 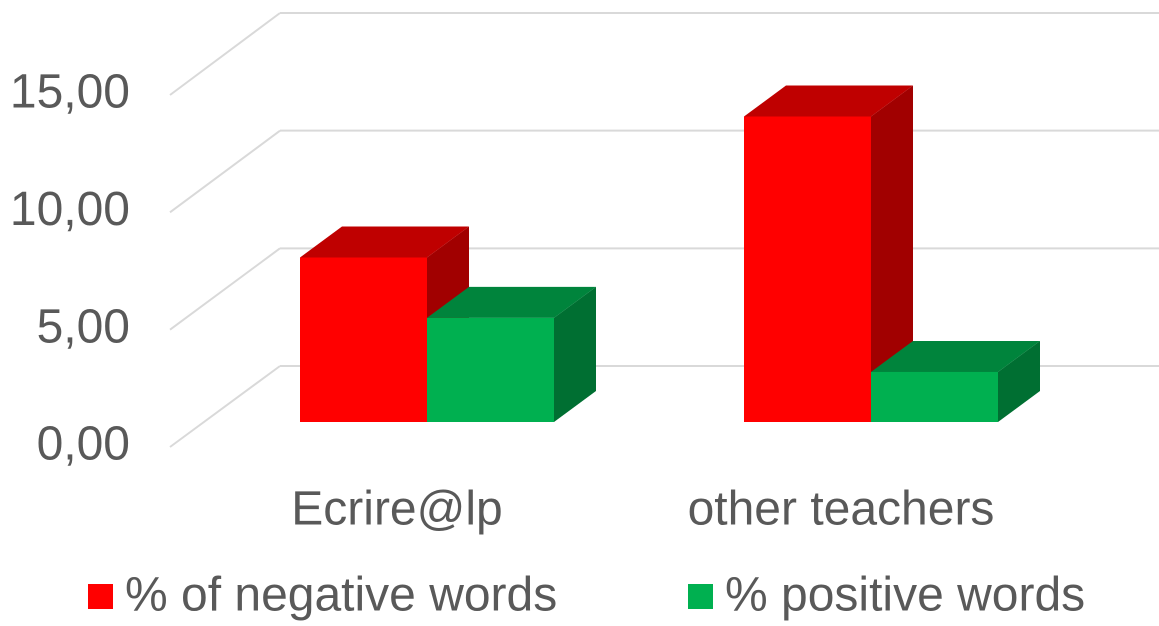 What do you see at coordinates (341, 595) in the screenshot?
I see `legend-label: % of negative words` at bounding box center [341, 595].